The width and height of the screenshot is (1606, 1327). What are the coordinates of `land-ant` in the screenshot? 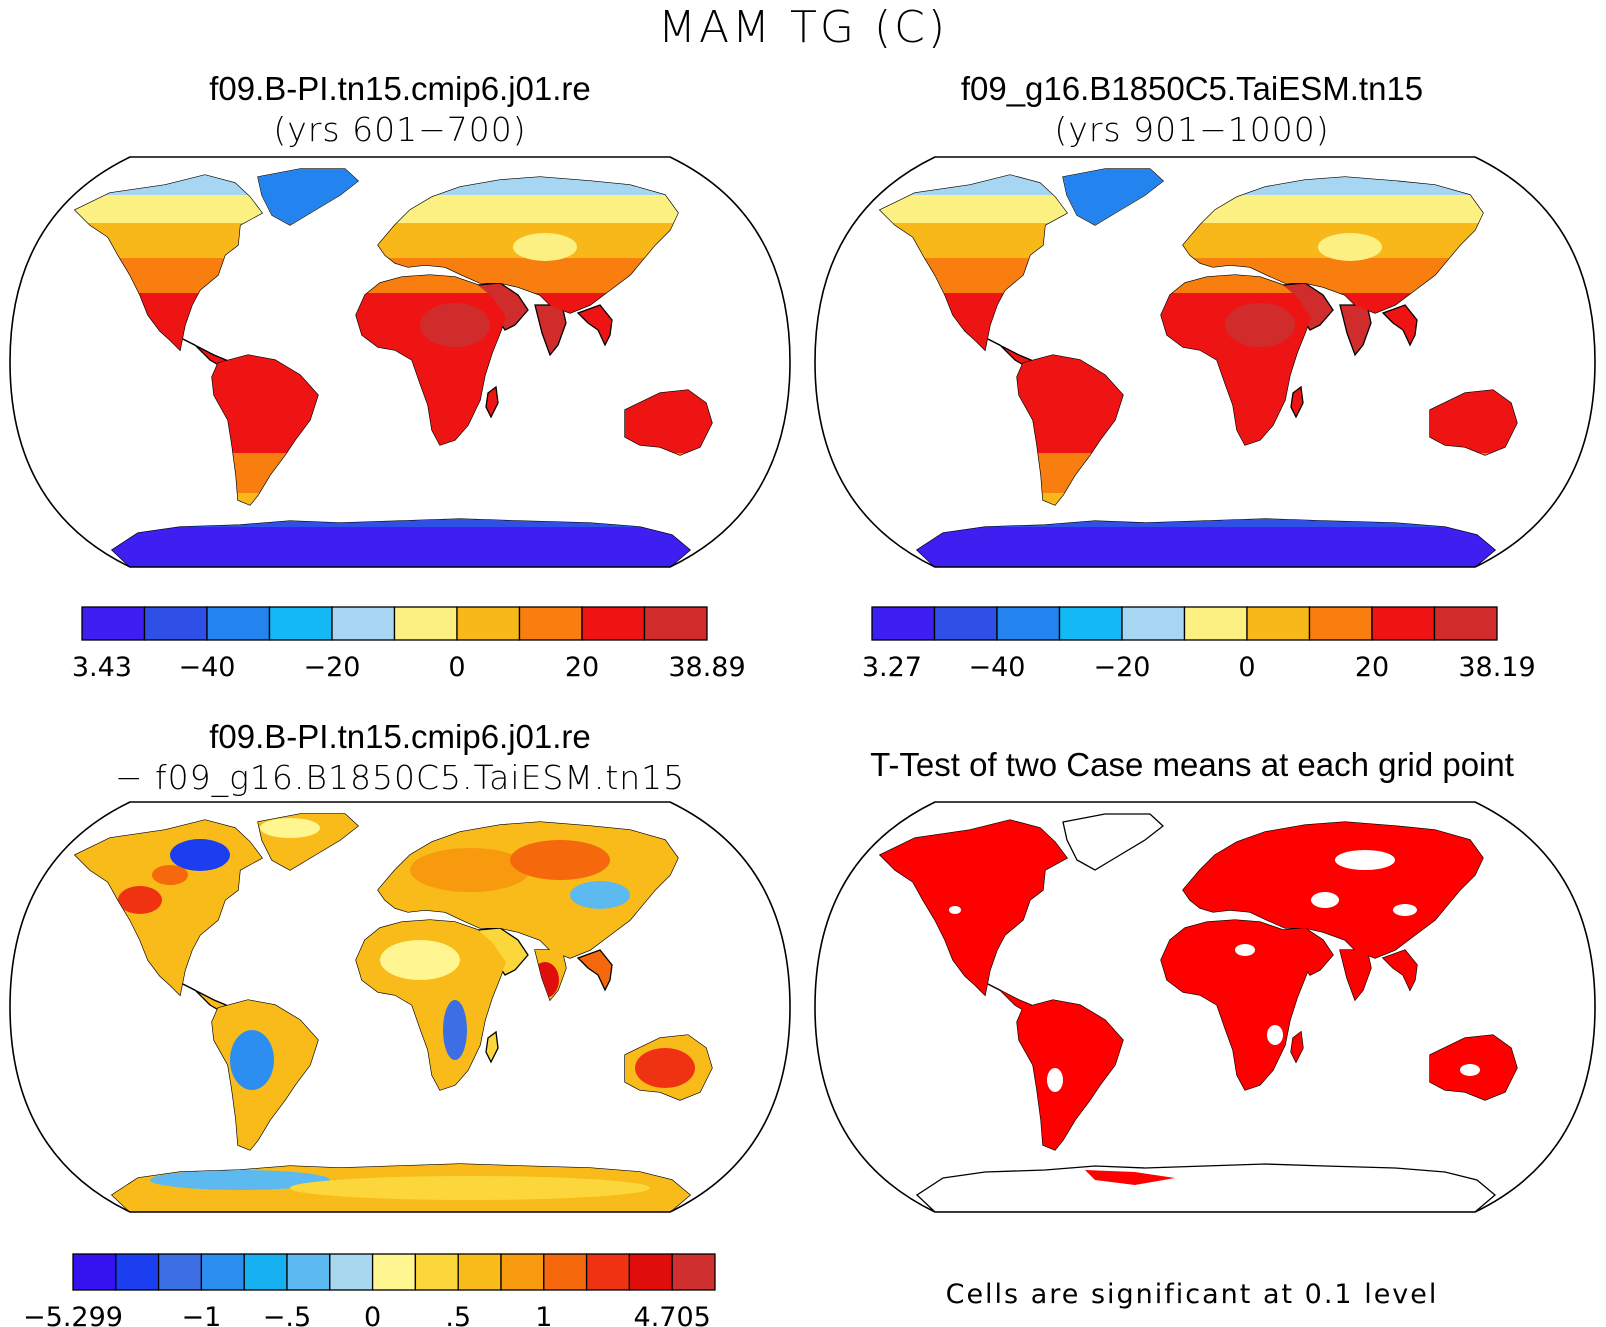 It's located at (1206, 1187).